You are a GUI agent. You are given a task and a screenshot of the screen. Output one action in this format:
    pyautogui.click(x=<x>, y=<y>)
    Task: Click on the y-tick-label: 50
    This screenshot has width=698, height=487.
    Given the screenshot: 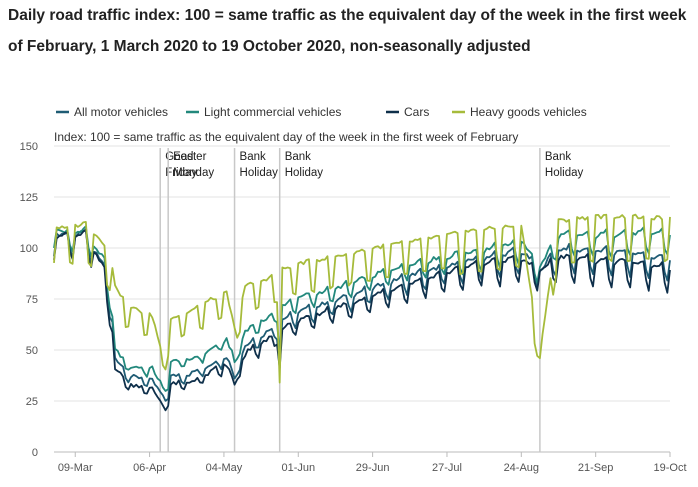 What is the action you would take?
    pyautogui.click(x=32, y=351)
    